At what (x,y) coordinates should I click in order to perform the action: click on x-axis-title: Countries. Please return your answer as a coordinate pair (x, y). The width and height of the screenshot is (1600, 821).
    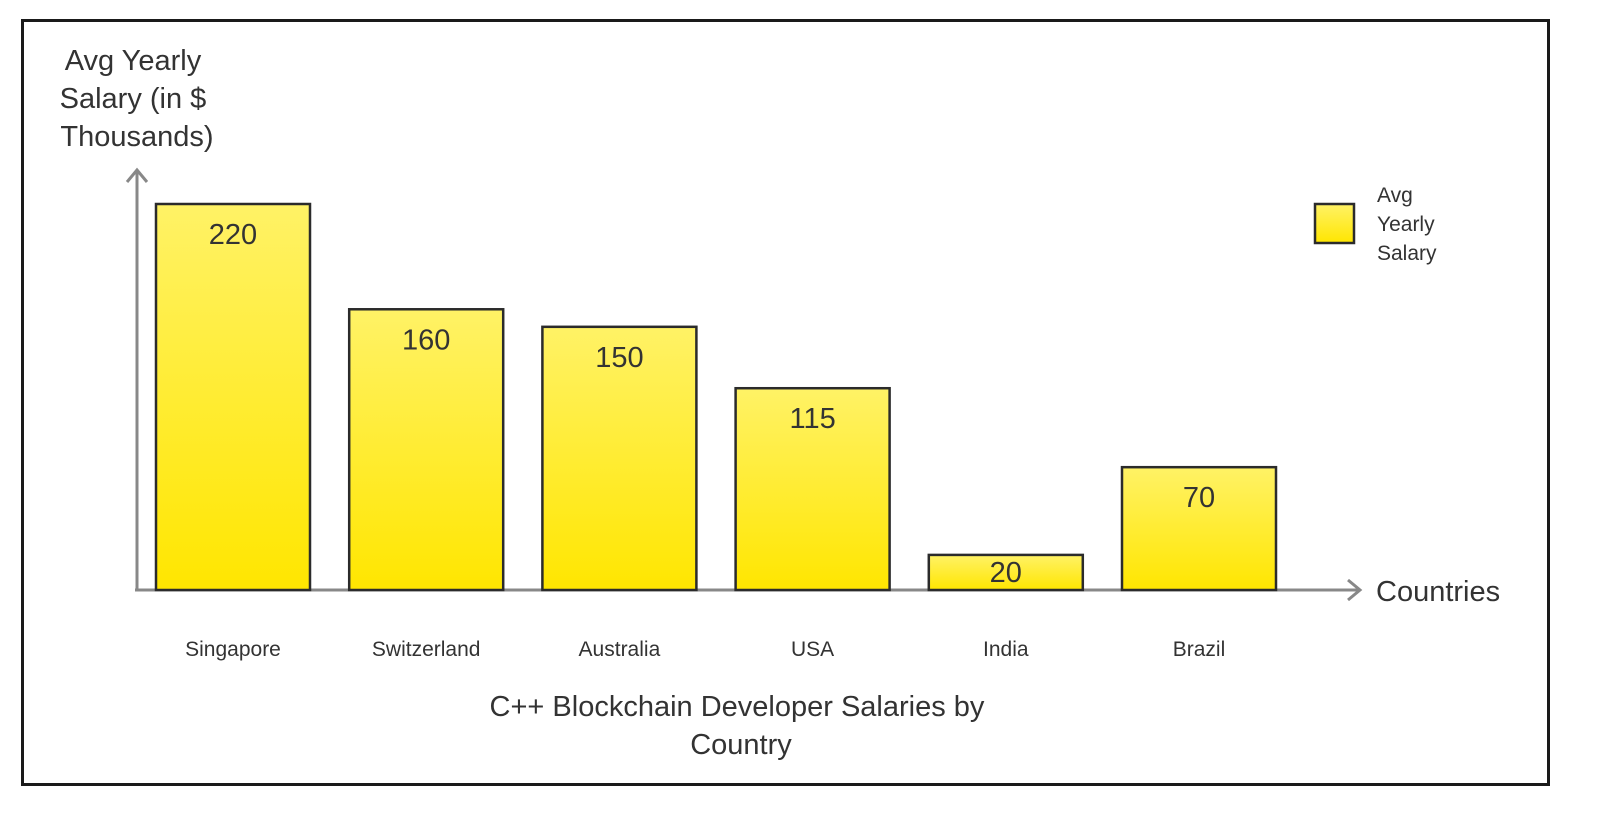
    Looking at the image, I should click on (1438, 592).